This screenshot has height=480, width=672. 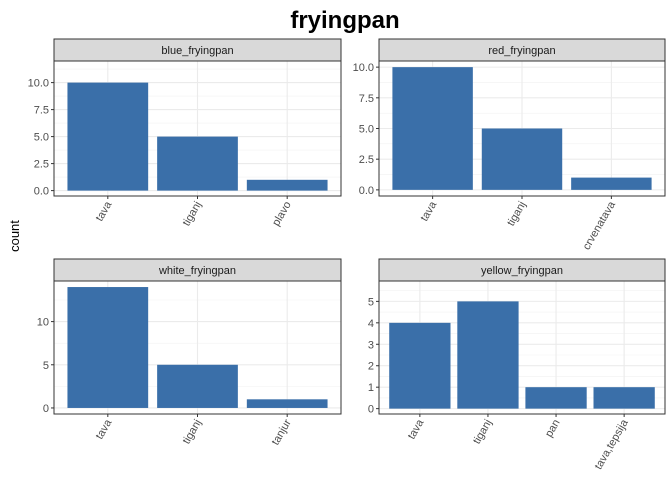 I want to click on x-tick-label: pan, so click(x=553, y=429).